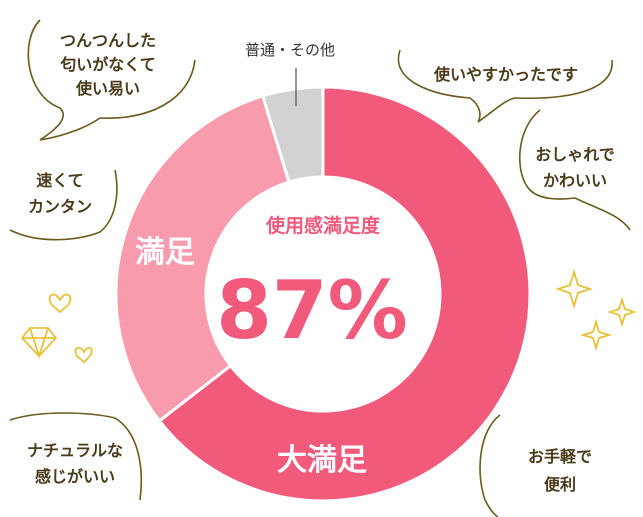 Image resolution: width=643 pixels, height=517 pixels. Describe the element at coordinates (165, 252) in the screenshot. I see `slice-label-satisfied: 満足` at that location.